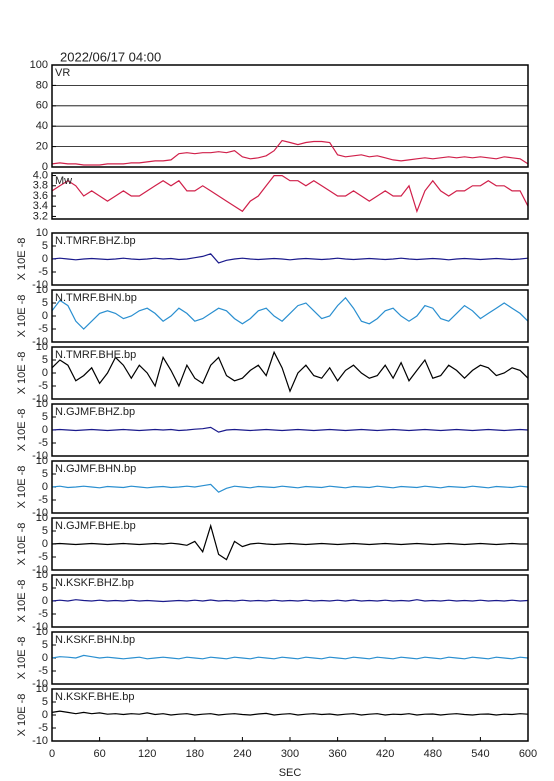  I want to click on panel-label: N.GJMF.BHN.bp, so click(95, 469).